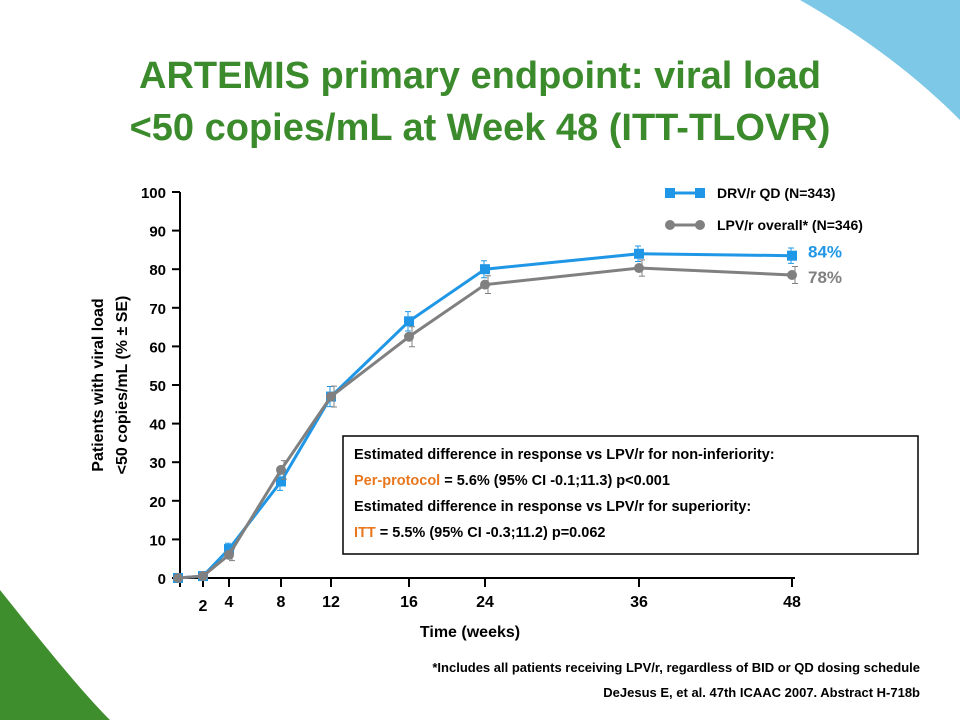 This screenshot has width=960, height=725. I want to click on y-tick-label: 10, so click(157, 540).